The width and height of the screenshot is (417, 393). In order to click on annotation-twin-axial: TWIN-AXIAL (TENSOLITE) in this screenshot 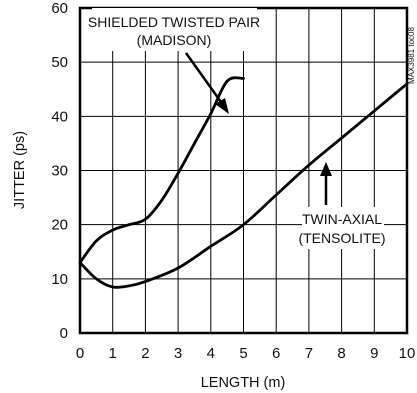, I will do `click(342, 228)`.